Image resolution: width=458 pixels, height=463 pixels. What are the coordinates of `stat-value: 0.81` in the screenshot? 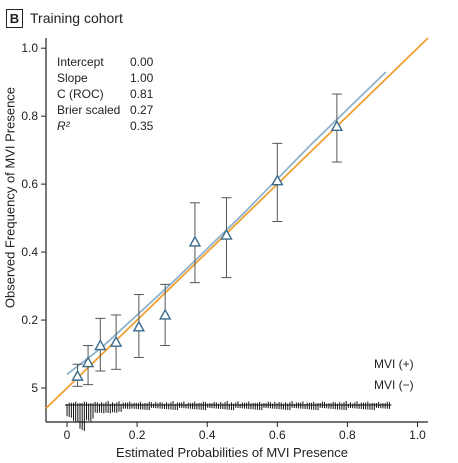 It's located at (142, 94).